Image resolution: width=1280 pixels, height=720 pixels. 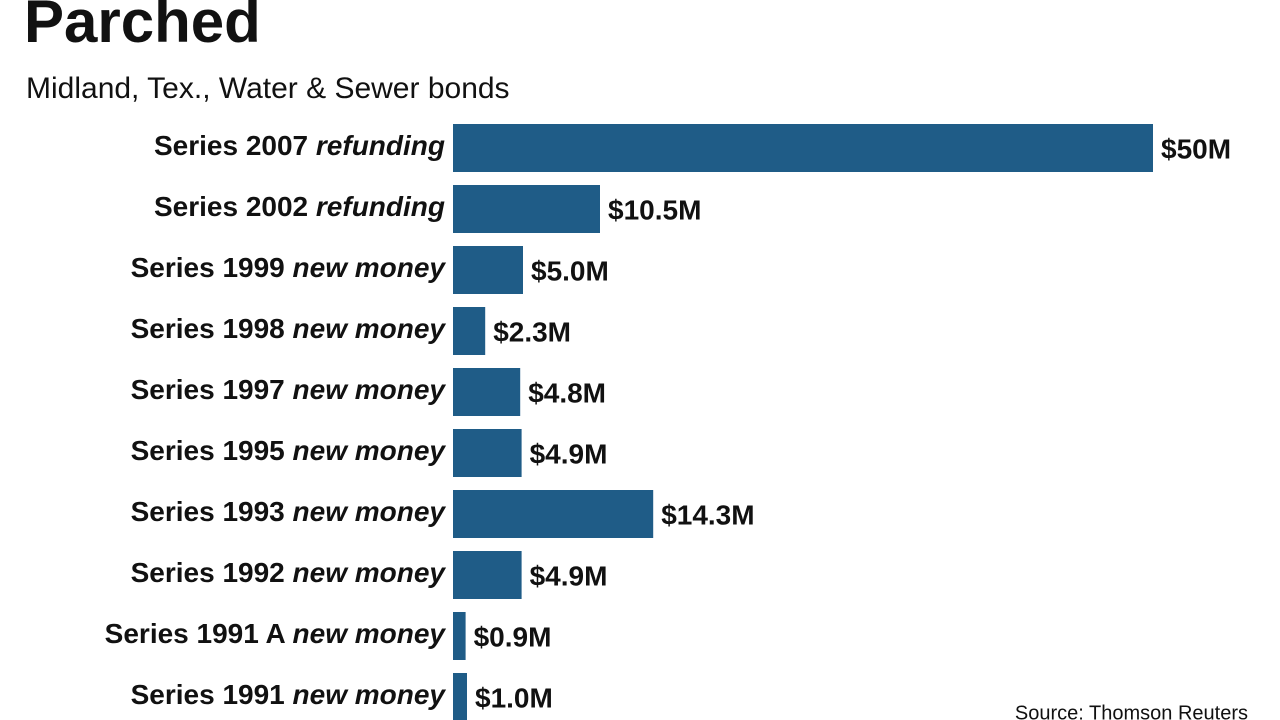 I want to click on value-label: $4.8M, so click(x=567, y=392).